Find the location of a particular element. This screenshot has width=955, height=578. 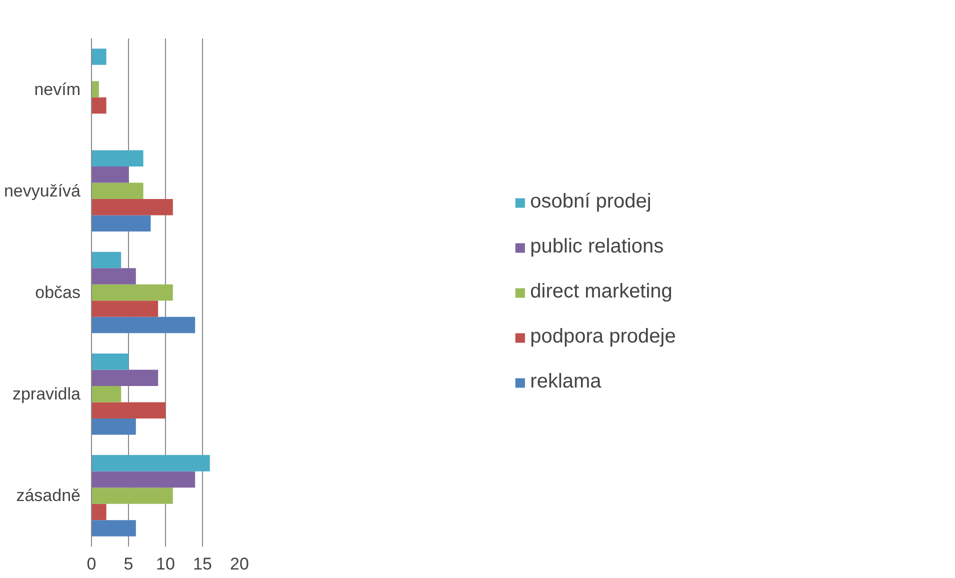

legend-label: public relations is located at coordinates (597, 247).